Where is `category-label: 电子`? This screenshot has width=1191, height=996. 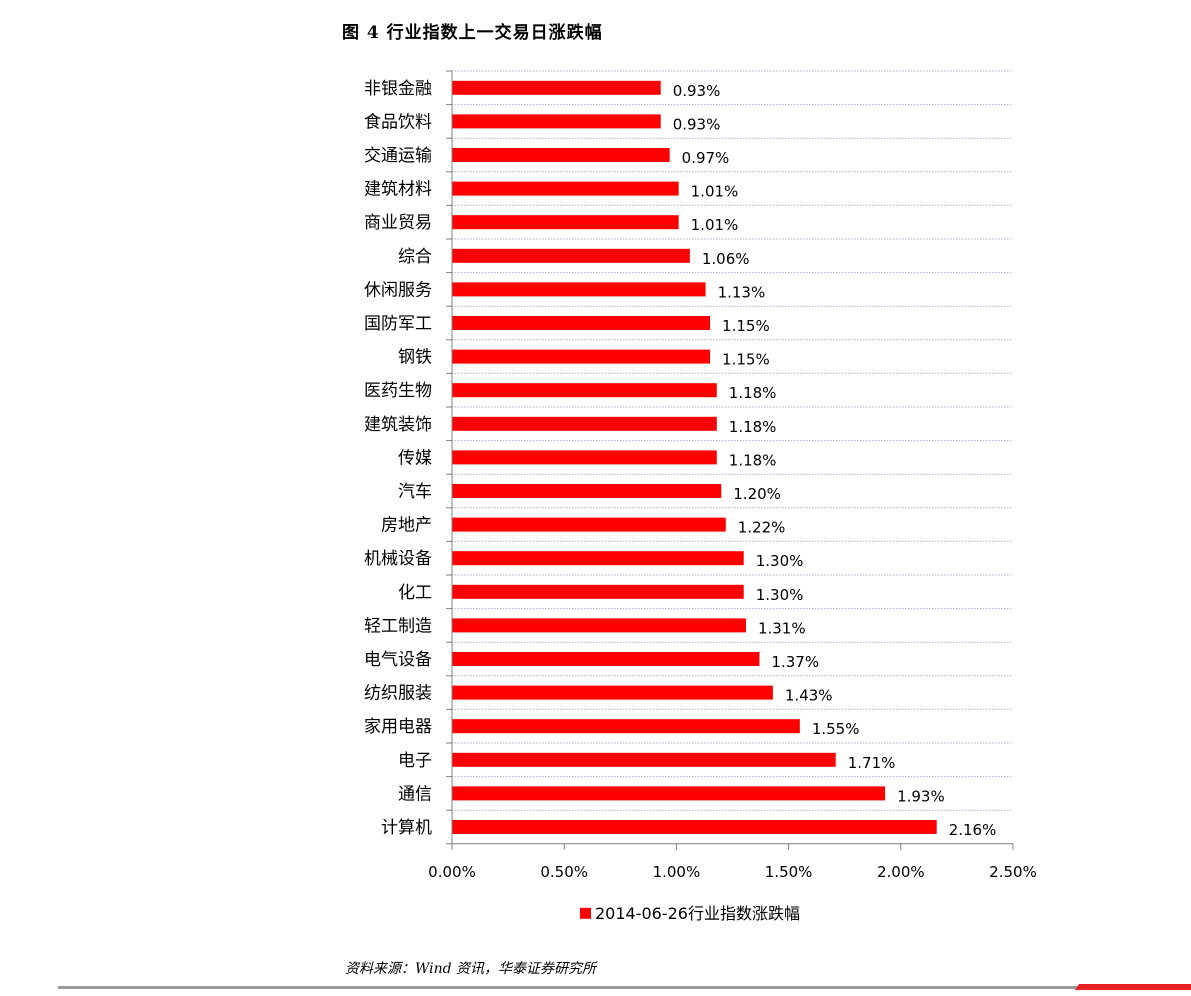
category-label: 电子 is located at coordinates (415, 761).